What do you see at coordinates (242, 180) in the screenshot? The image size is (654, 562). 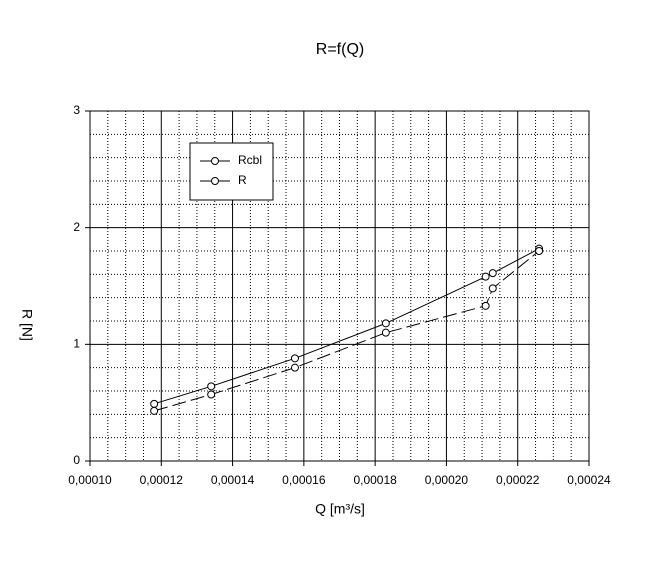 I see `legend-label: R` at bounding box center [242, 180].